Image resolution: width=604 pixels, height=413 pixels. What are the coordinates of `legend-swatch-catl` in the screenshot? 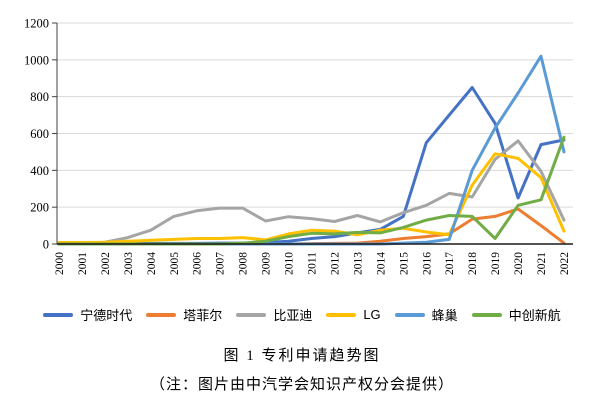 It's located at (58, 314).